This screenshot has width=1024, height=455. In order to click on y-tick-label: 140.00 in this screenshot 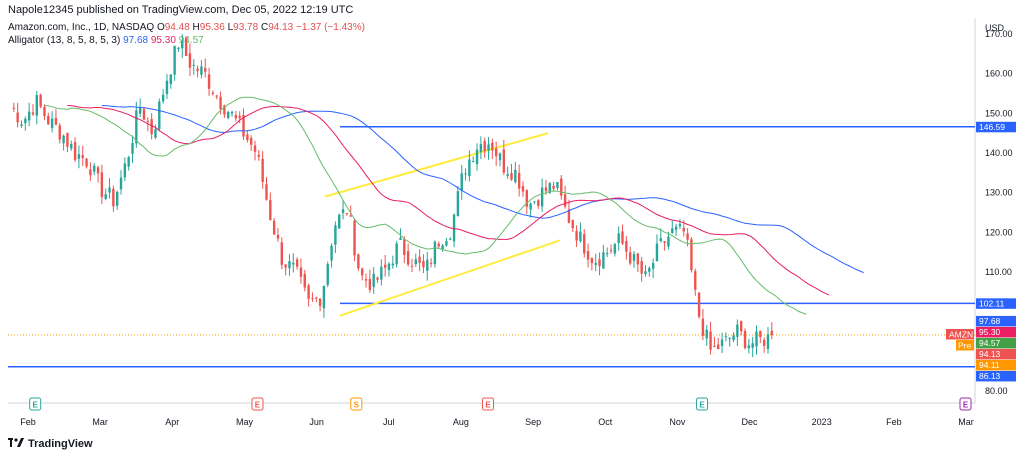, I will do `click(999, 153)`.